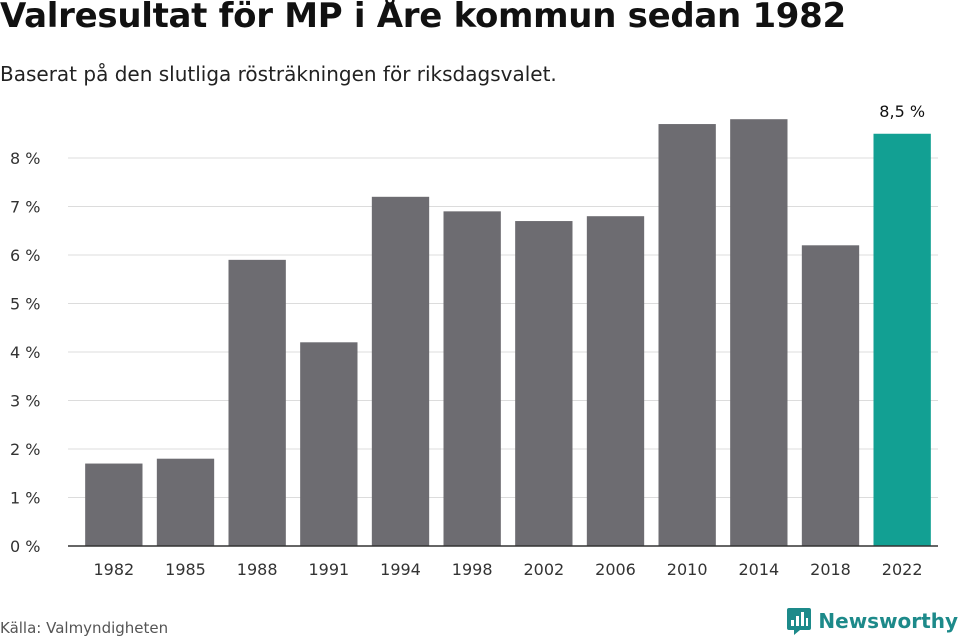 The image size is (960, 640). I want to click on bar-2022, so click(902, 339).